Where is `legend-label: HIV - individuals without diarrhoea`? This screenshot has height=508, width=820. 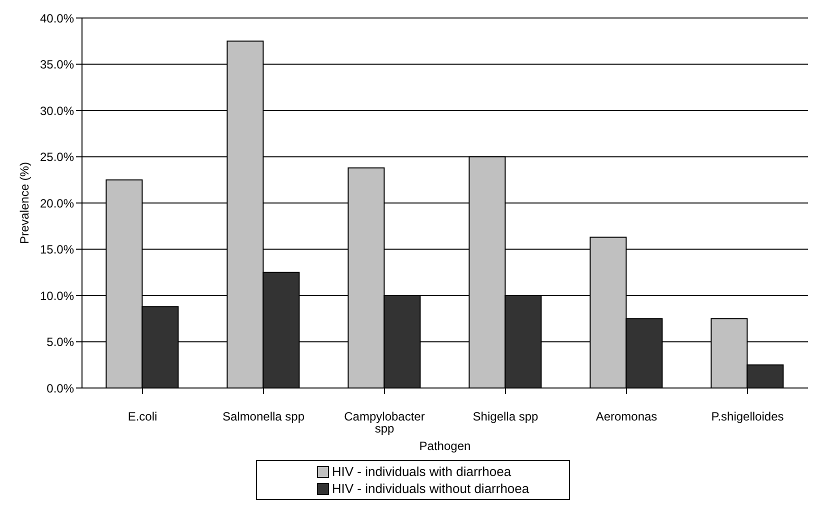
legend-label: HIV - individuals without diarrhoea is located at coordinates (431, 488).